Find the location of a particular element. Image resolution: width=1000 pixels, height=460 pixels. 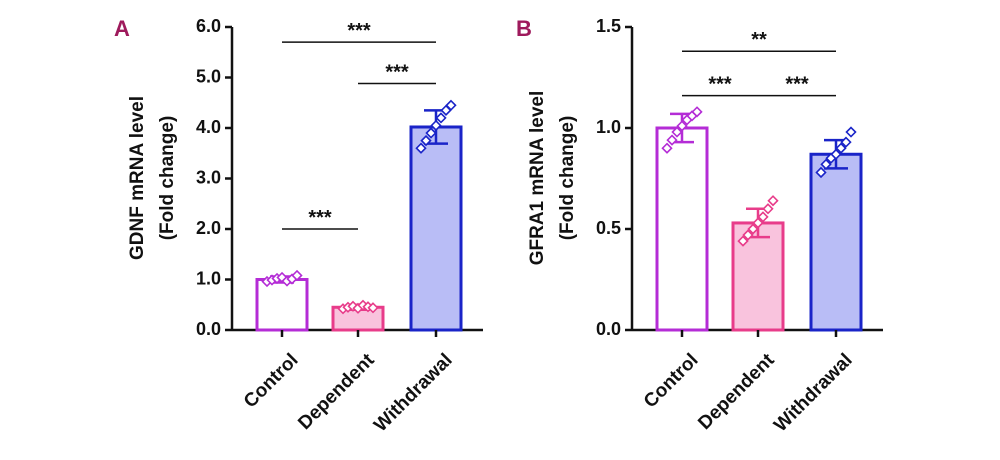

panel-a-y-tick-label: 4.0 is located at coordinates (208, 127).